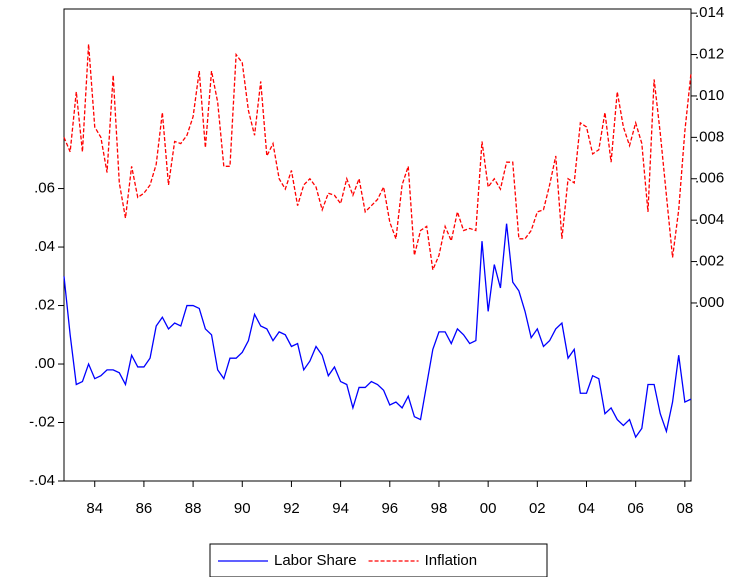 This screenshot has width=749, height=577. What do you see at coordinates (488, 508) in the screenshot?
I see `x-tick-label: 00` at bounding box center [488, 508].